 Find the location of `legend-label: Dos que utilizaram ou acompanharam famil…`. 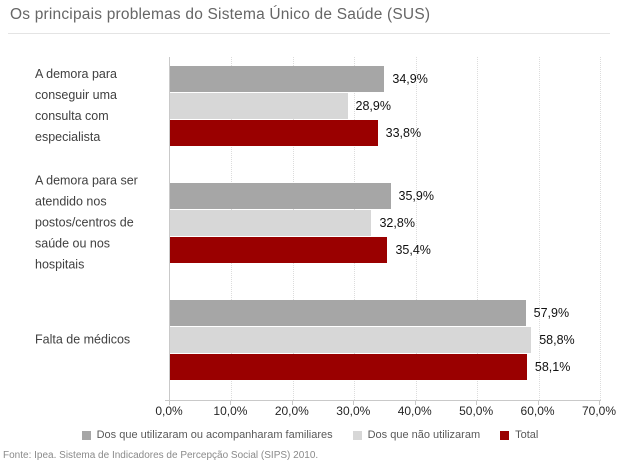

legend-label: Dos que utilizaram ou acompanharam famil… is located at coordinates (214, 435).